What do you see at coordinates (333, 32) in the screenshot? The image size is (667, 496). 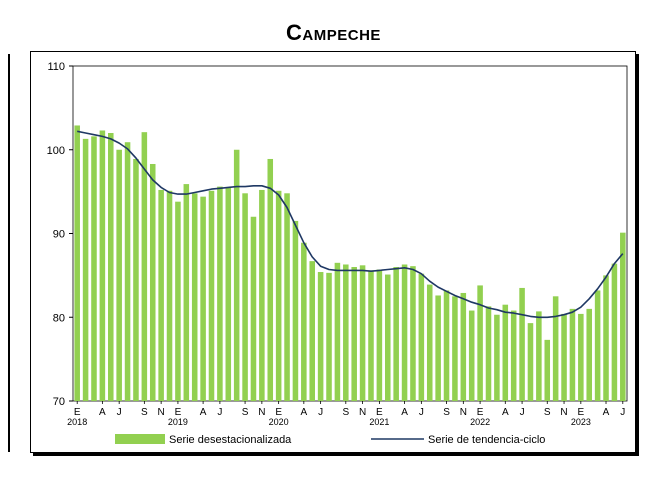 I see `chart-title: Campeche` at bounding box center [333, 32].